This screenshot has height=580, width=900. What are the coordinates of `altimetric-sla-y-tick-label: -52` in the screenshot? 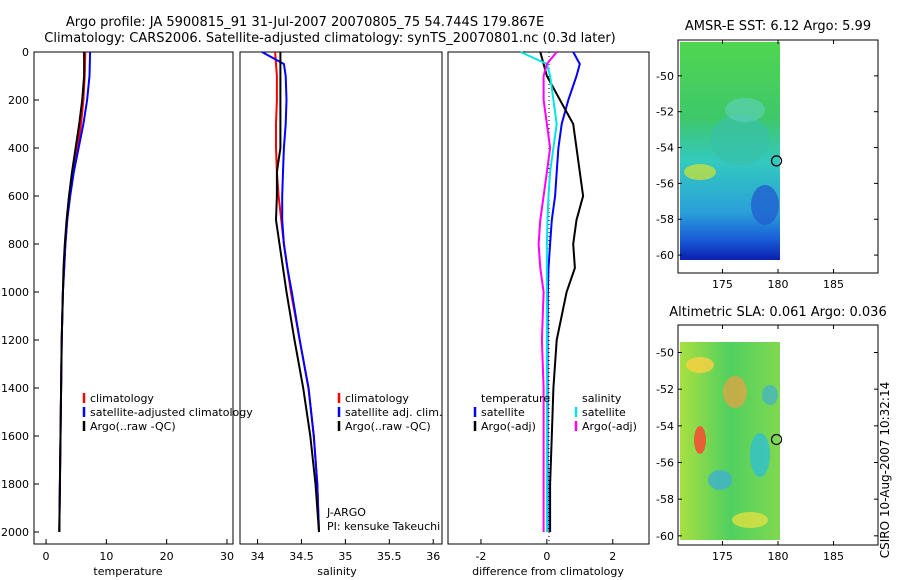 It's located at (665, 389).